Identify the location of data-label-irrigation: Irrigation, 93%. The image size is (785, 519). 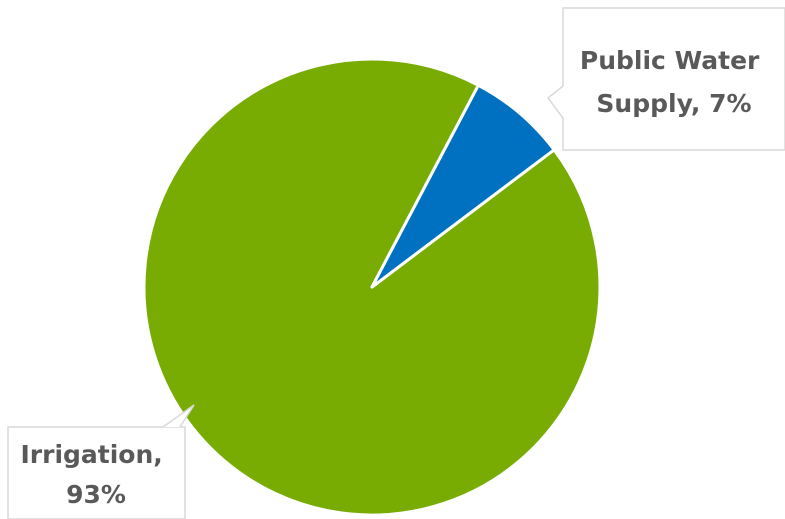
(101, 461).